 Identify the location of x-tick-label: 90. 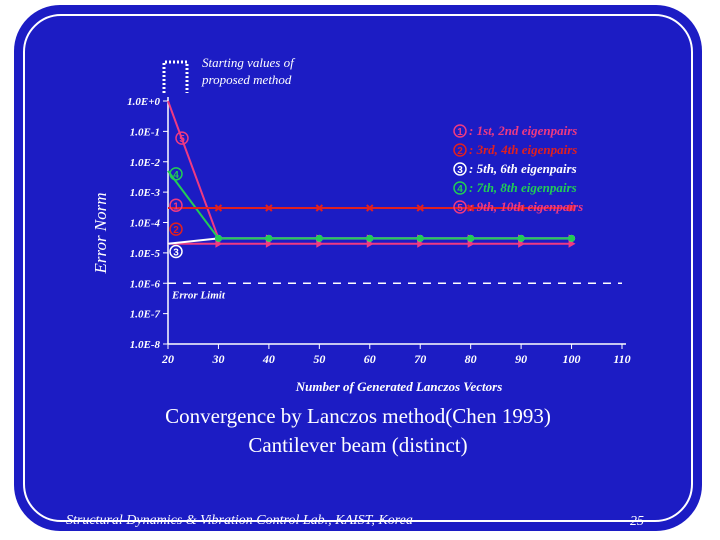
(521, 359).